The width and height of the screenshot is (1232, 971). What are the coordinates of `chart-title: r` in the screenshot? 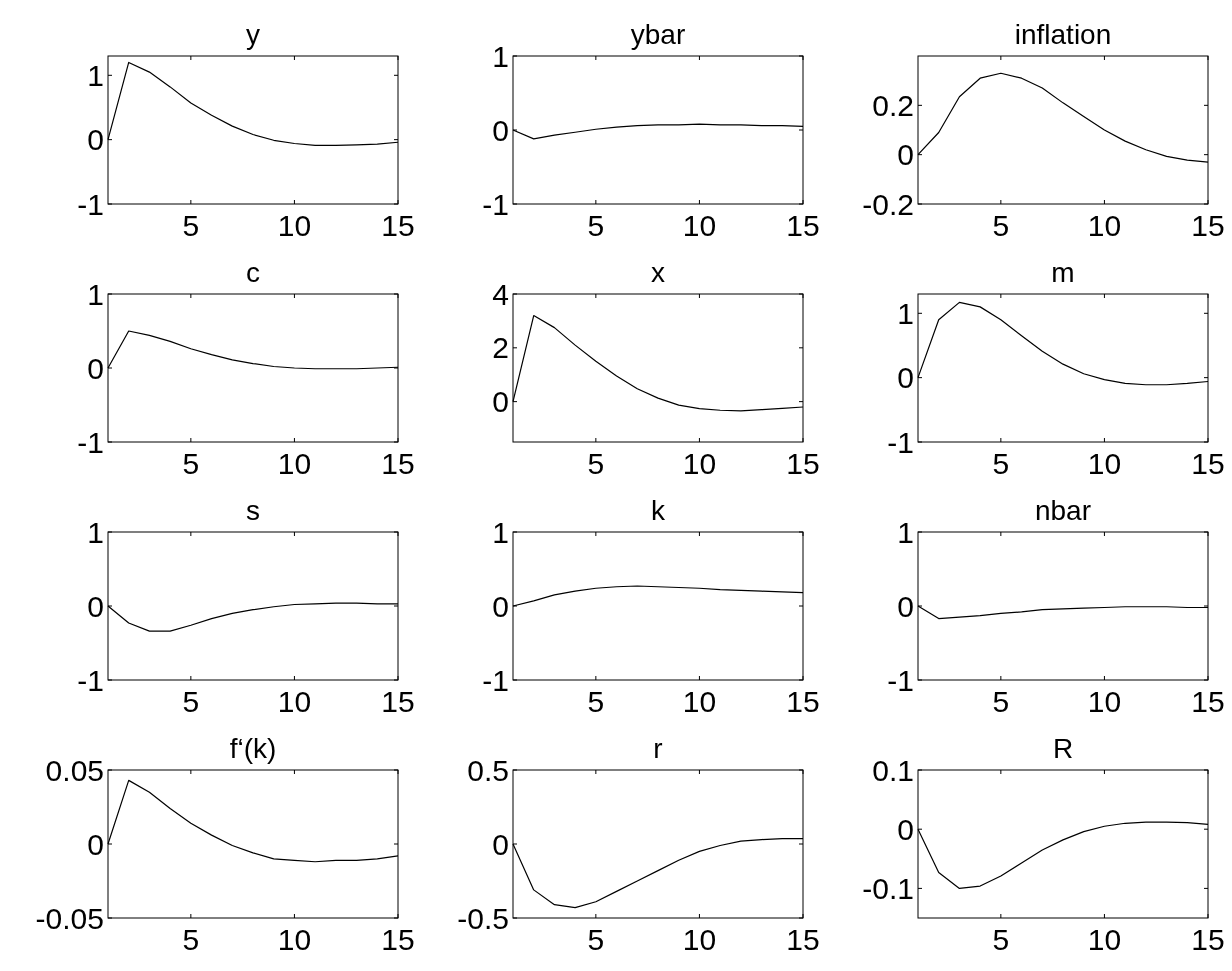 It's located at (658, 748).